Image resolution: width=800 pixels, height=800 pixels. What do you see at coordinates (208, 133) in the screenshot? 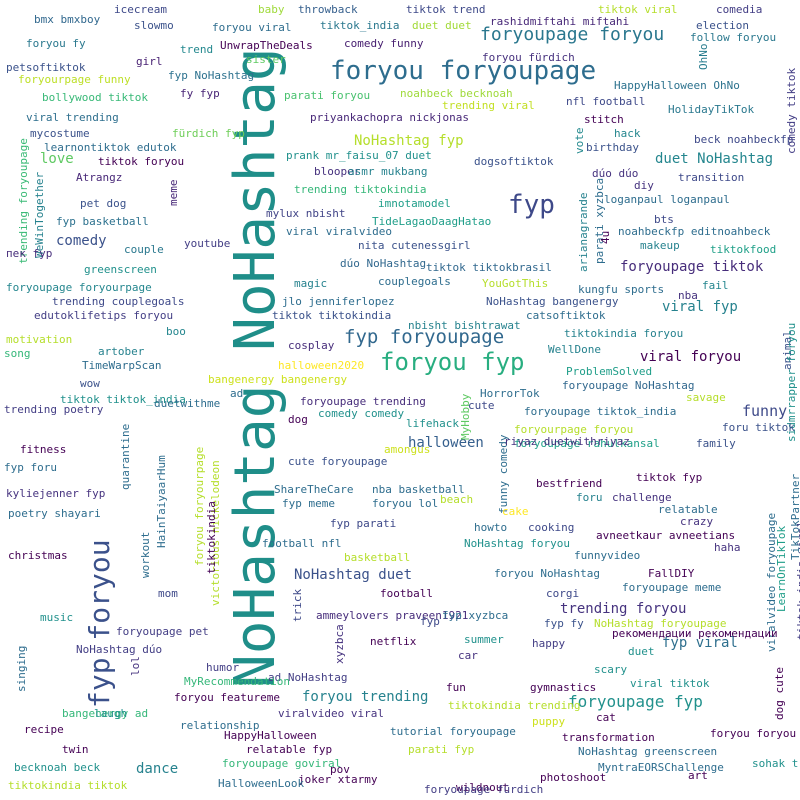
I see `cloud-word: fürdich fyp` at bounding box center [208, 133].